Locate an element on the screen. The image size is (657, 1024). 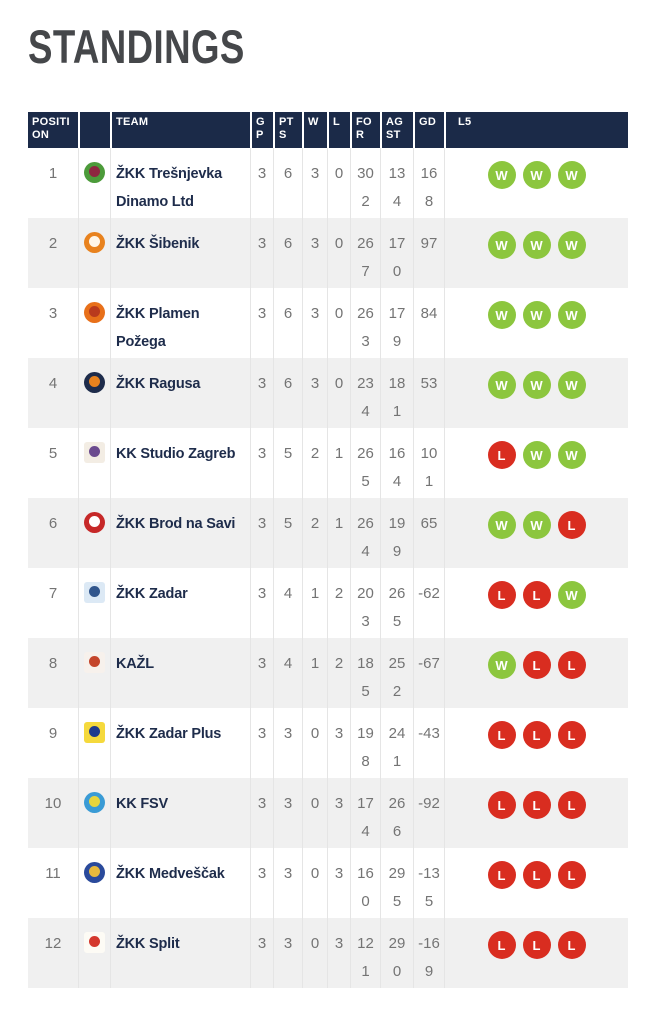
column-header-for: FO R is located at coordinates (365, 130).